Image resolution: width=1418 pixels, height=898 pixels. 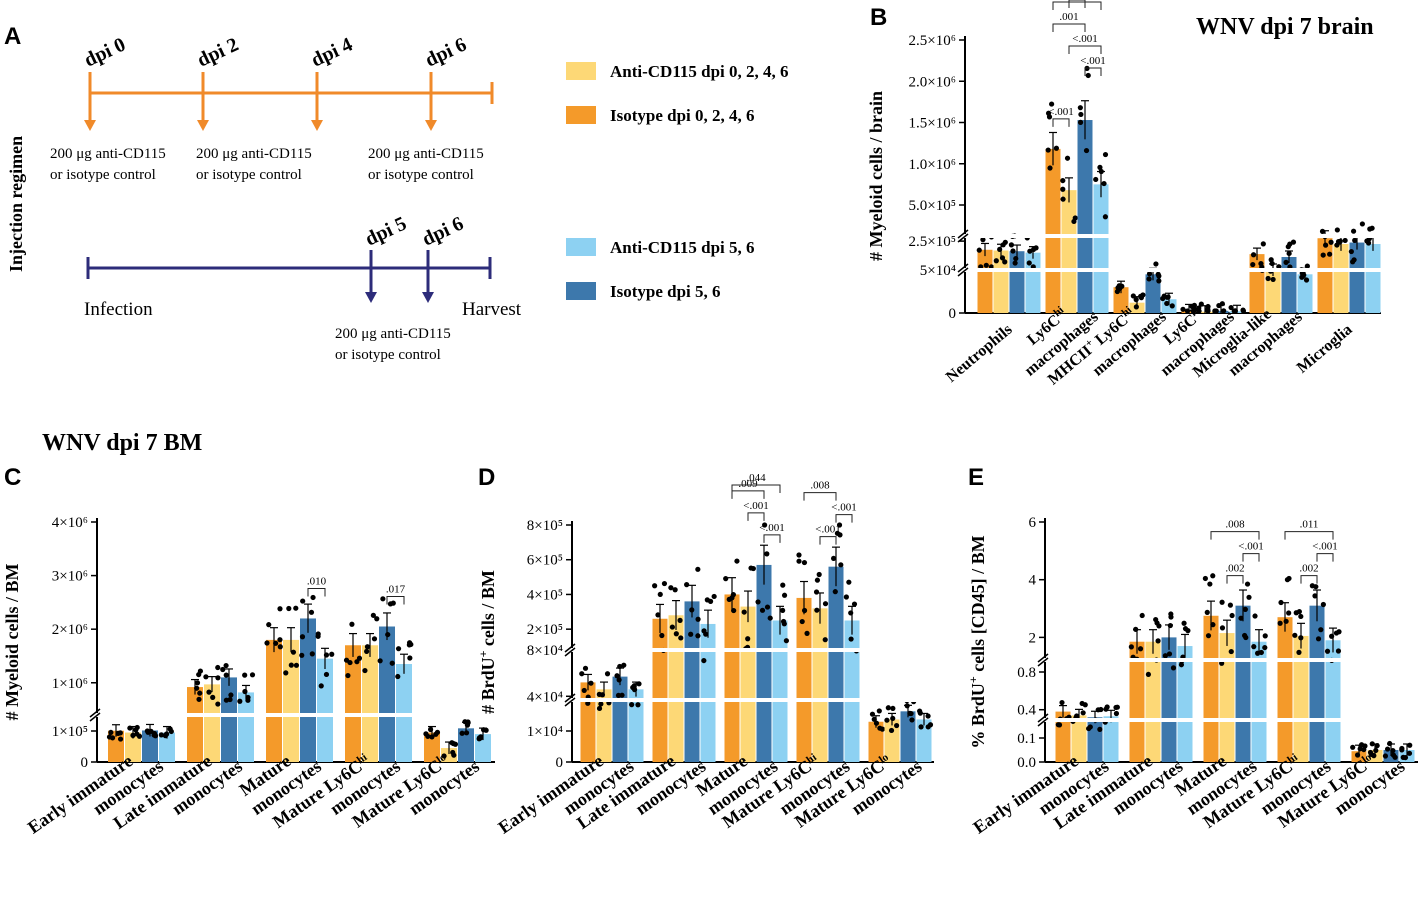 I want to click on p-value-label: .010, so click(x=317, y=581).